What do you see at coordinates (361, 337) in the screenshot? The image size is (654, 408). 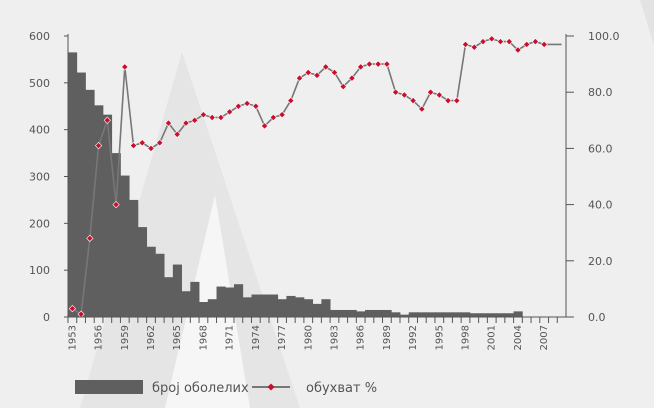 I see `x-tick-label: 1986` at bounding box center [361, 337].